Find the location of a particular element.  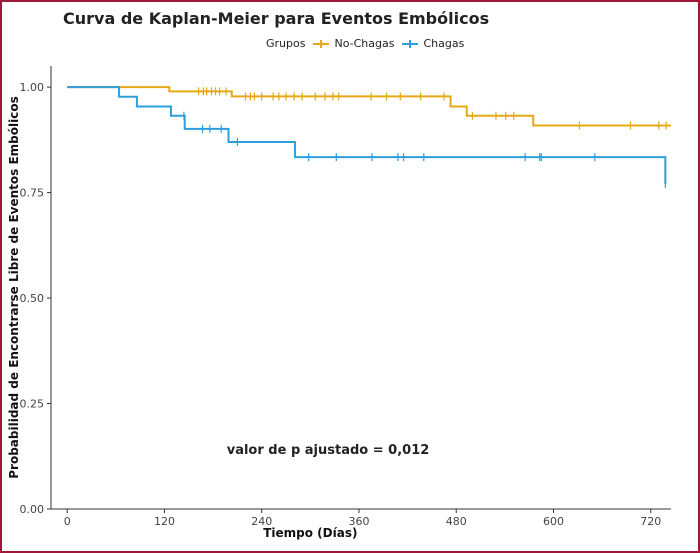

y-tick-label: 0.25 is located at coordinates (32, 404).